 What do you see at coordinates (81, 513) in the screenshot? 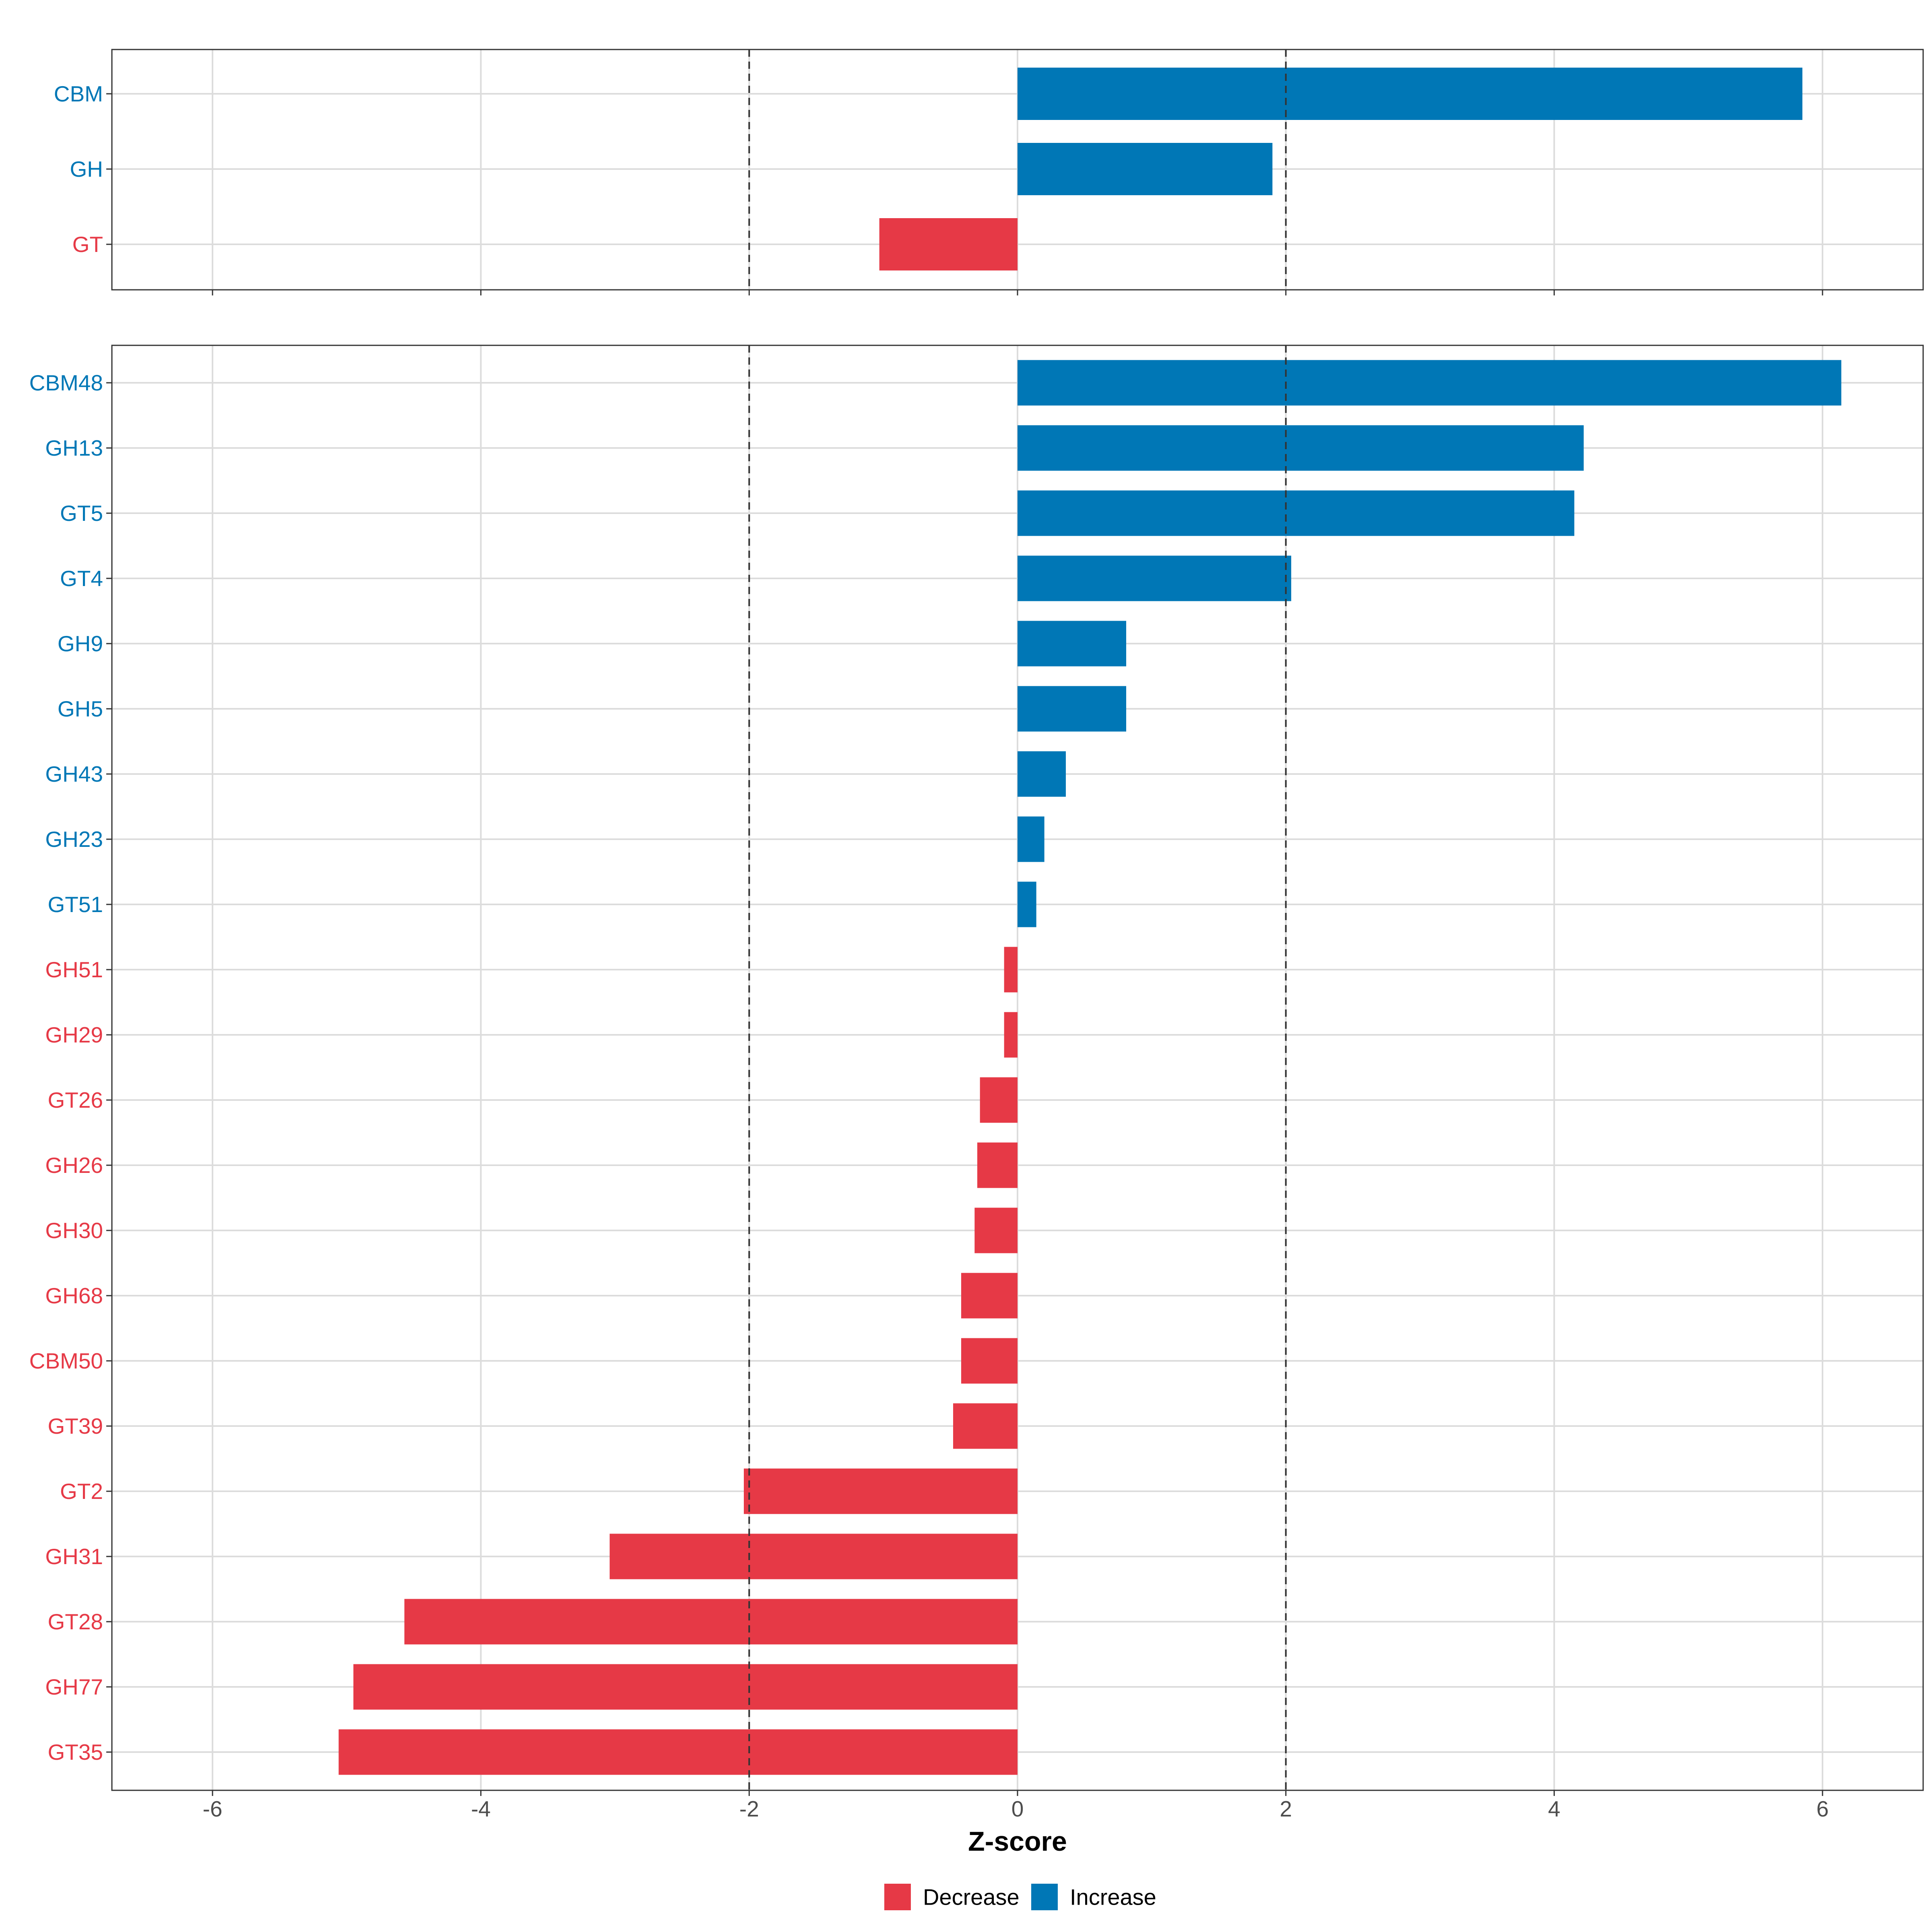
I see `y-label-gt5: GT5` at bounding box center [81, 513].